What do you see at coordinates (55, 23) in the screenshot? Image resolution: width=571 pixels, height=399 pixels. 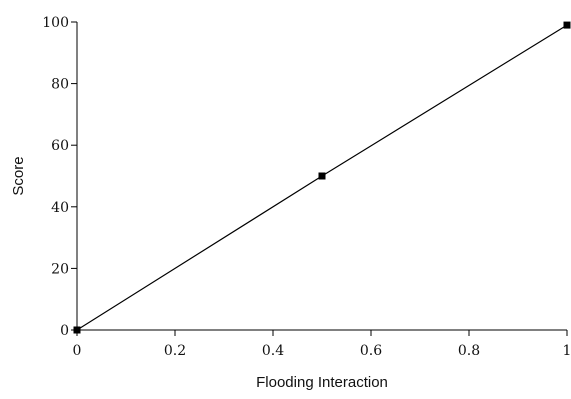 I see `y-tick-label: 100` at bounding box center [55, 23].